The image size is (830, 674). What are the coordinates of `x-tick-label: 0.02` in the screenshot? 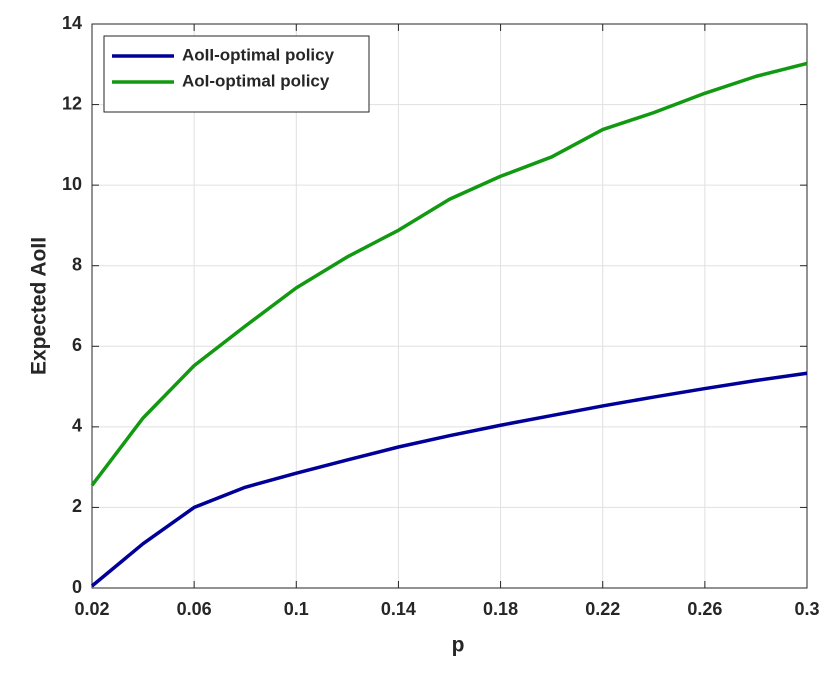 It's located at (91, 609).